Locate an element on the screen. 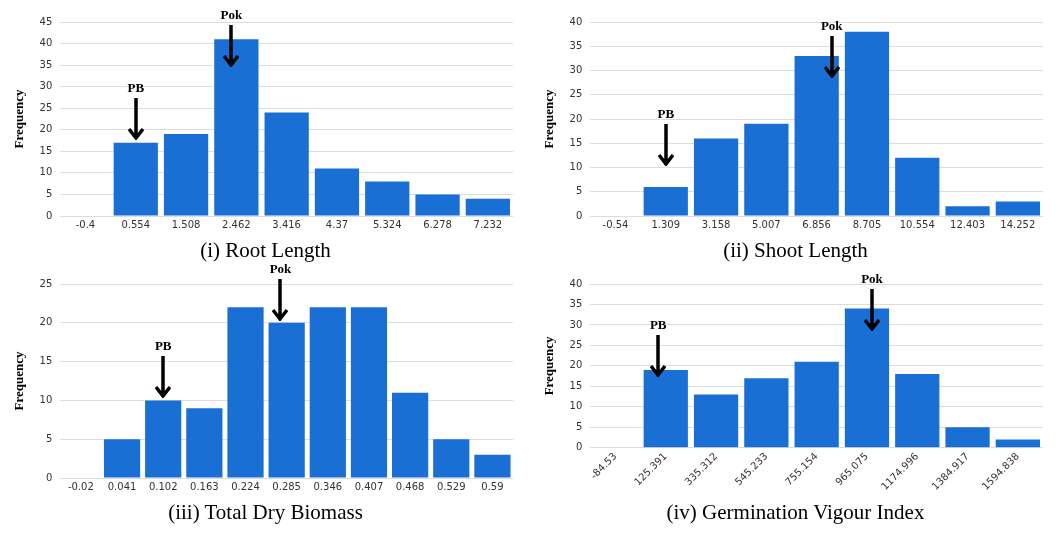  x-tick-label: 5.324 is located at coordinates (387, 224).